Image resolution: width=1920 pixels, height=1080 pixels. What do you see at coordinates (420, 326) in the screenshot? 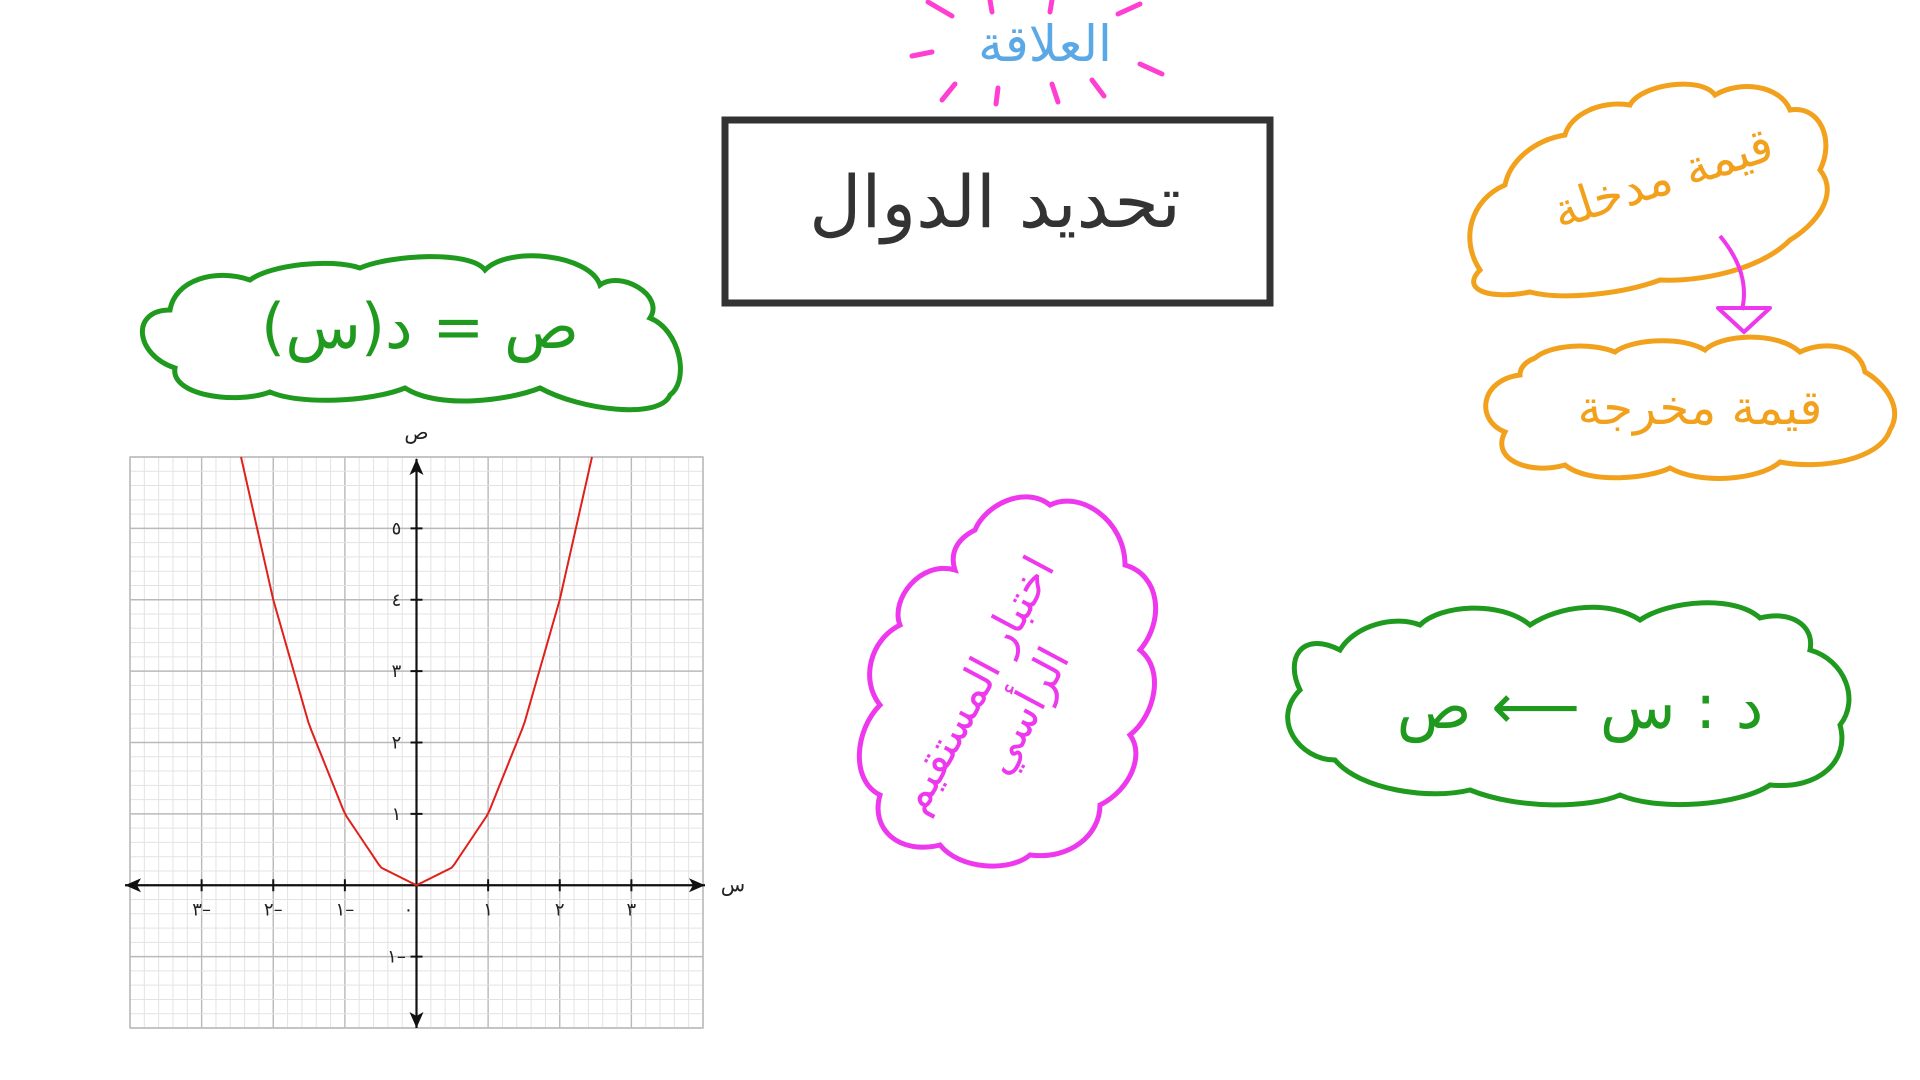
I see `equation-cloud-text: ص = د(س)` at bounding box center [420, 326].